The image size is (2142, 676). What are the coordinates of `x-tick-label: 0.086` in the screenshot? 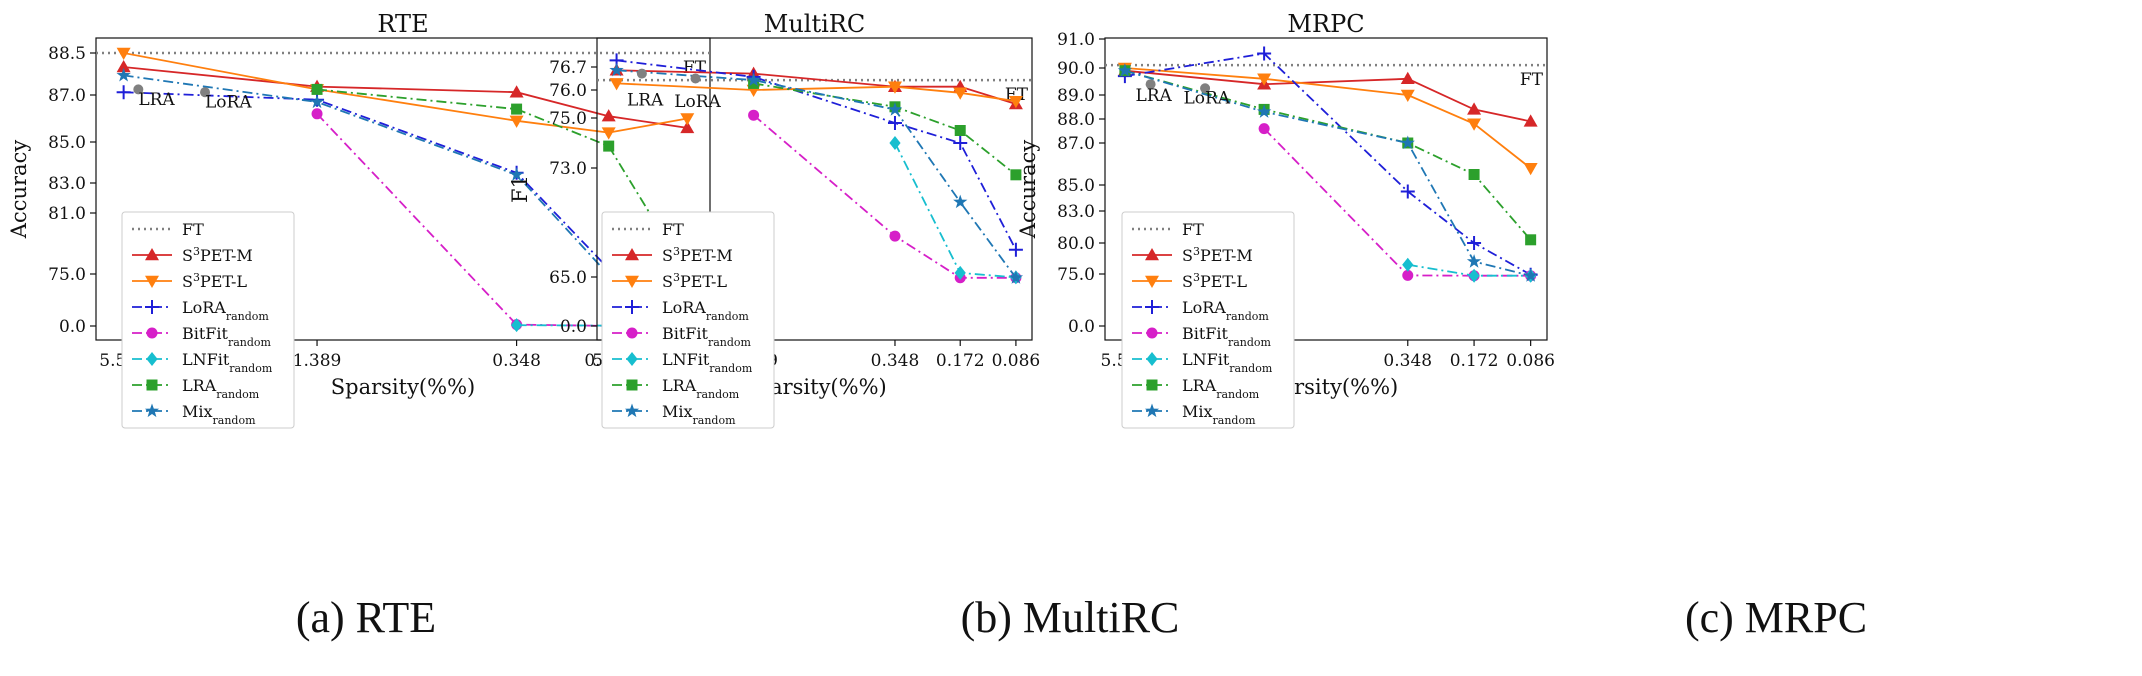 It's located at (1530, 361).